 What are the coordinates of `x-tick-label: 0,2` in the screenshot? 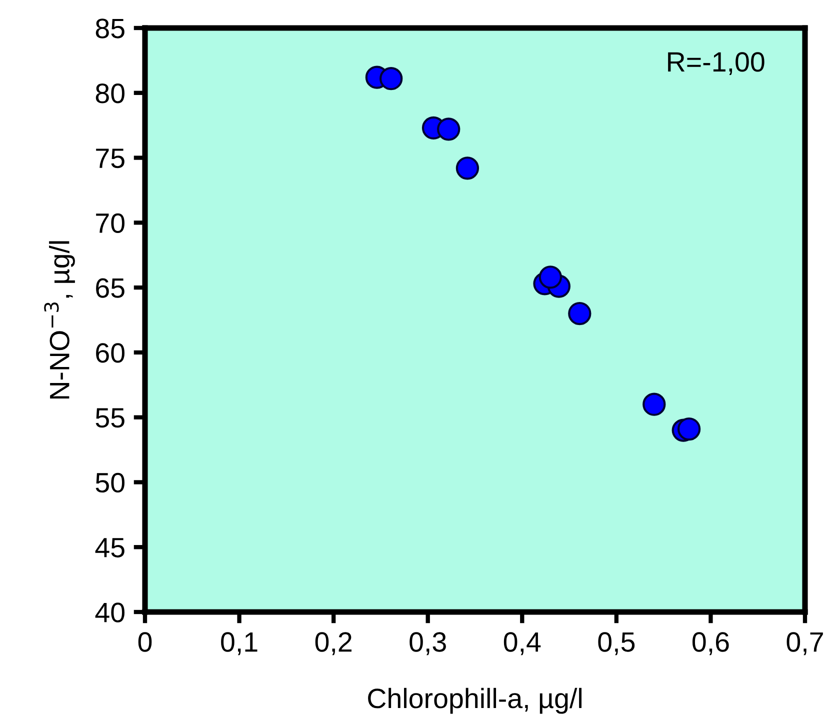 It's located at (333, 644).